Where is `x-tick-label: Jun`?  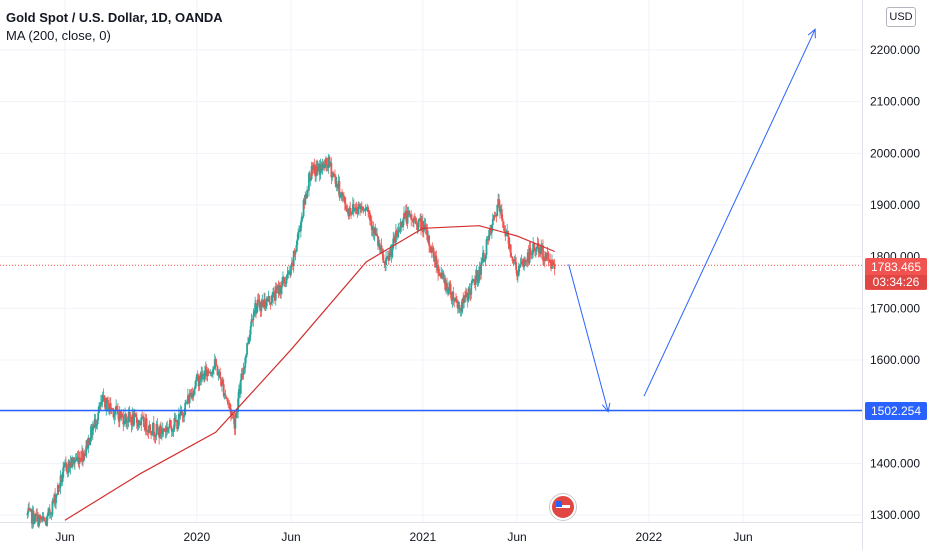 x-tick-label: Jun is located at coordinates (290, 537).